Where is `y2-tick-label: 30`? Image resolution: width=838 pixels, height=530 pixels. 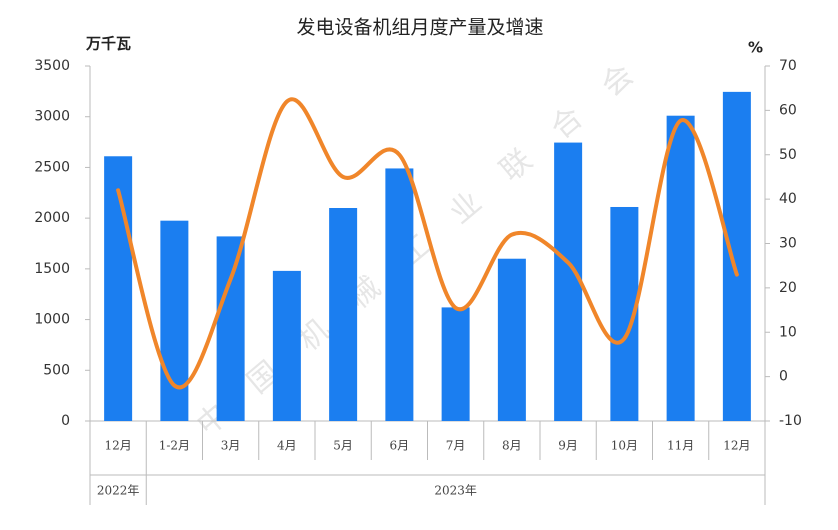
y2-tick-label: 30 is located at coordinates (788, 244).